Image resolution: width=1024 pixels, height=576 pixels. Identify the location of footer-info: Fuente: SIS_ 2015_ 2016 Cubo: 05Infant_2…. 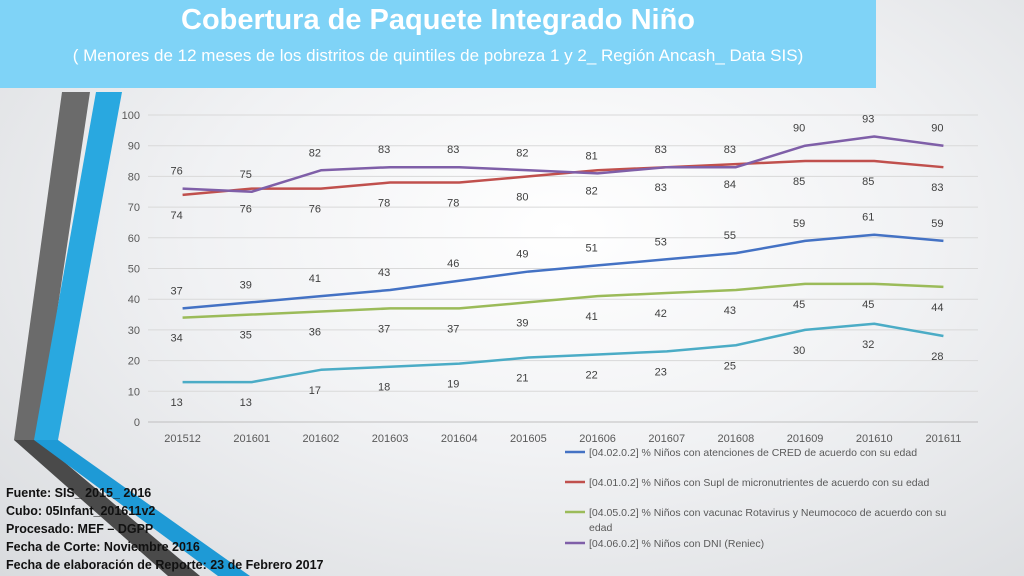
(186, 529).